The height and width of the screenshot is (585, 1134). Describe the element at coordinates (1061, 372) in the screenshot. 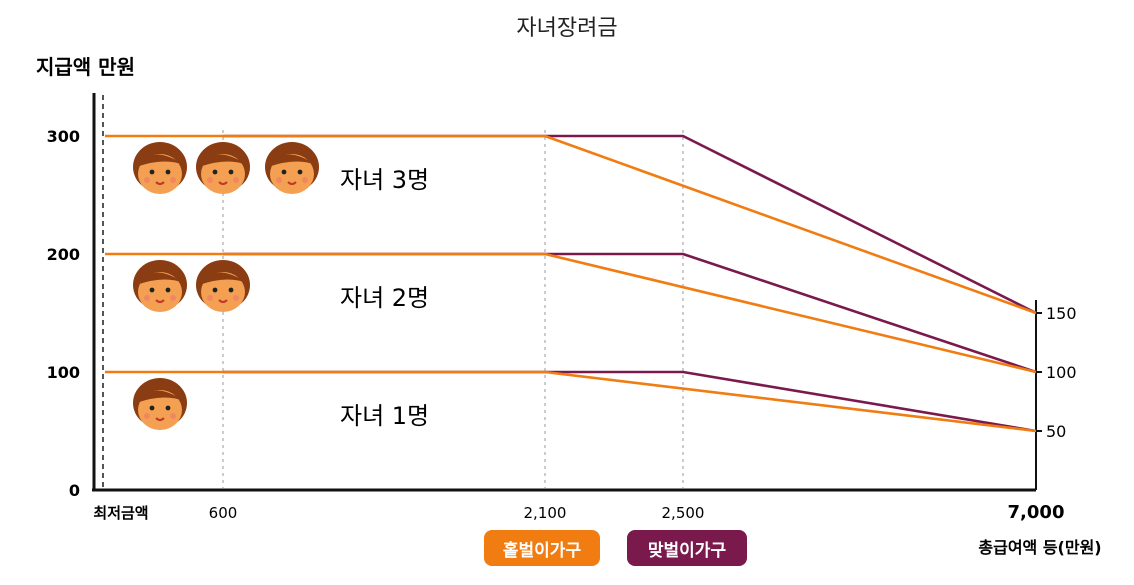

I see `right-tick-1: 100` at that location.